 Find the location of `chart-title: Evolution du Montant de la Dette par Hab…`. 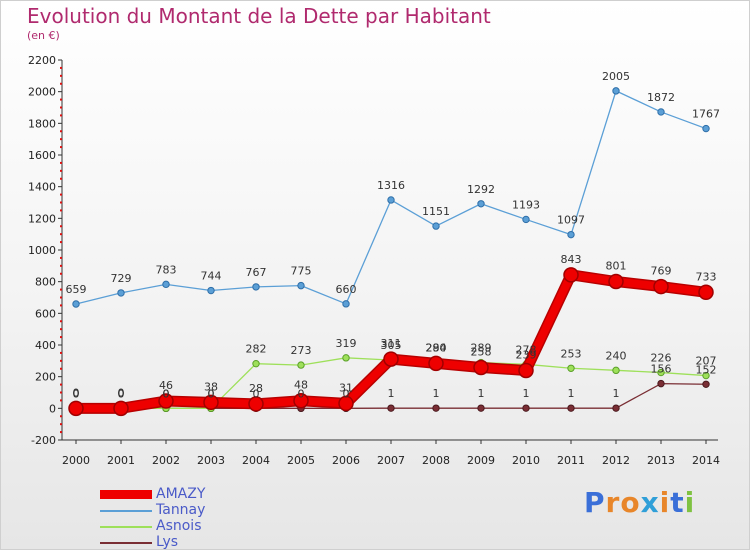

chart-title: Evolution du Montant de la Dette par Hab… is located at coordinates (259, 16).